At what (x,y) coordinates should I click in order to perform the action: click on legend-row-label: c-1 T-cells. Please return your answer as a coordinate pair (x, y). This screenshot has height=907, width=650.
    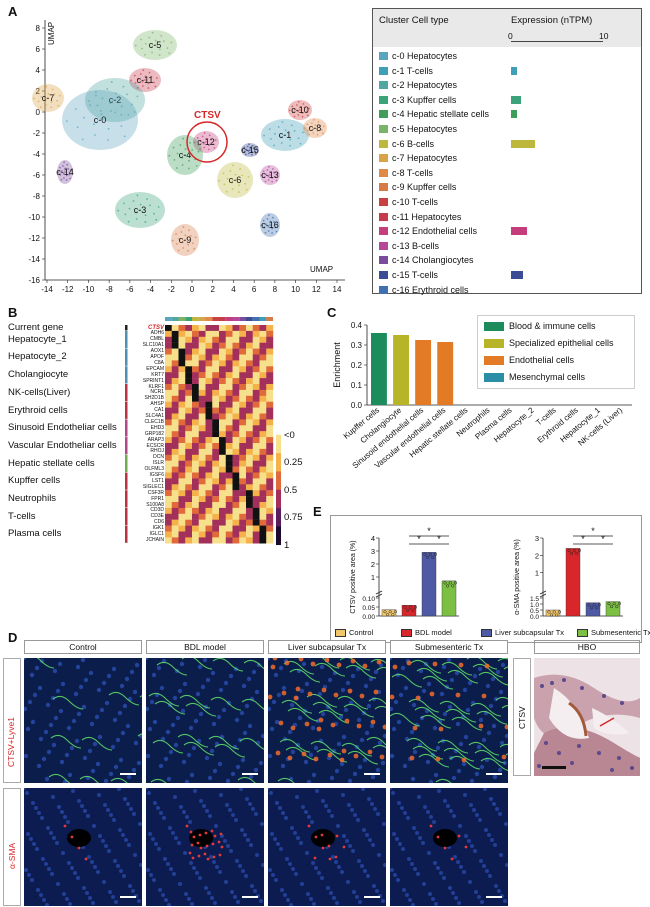
    Looking at the image, I should click on (412, 70).